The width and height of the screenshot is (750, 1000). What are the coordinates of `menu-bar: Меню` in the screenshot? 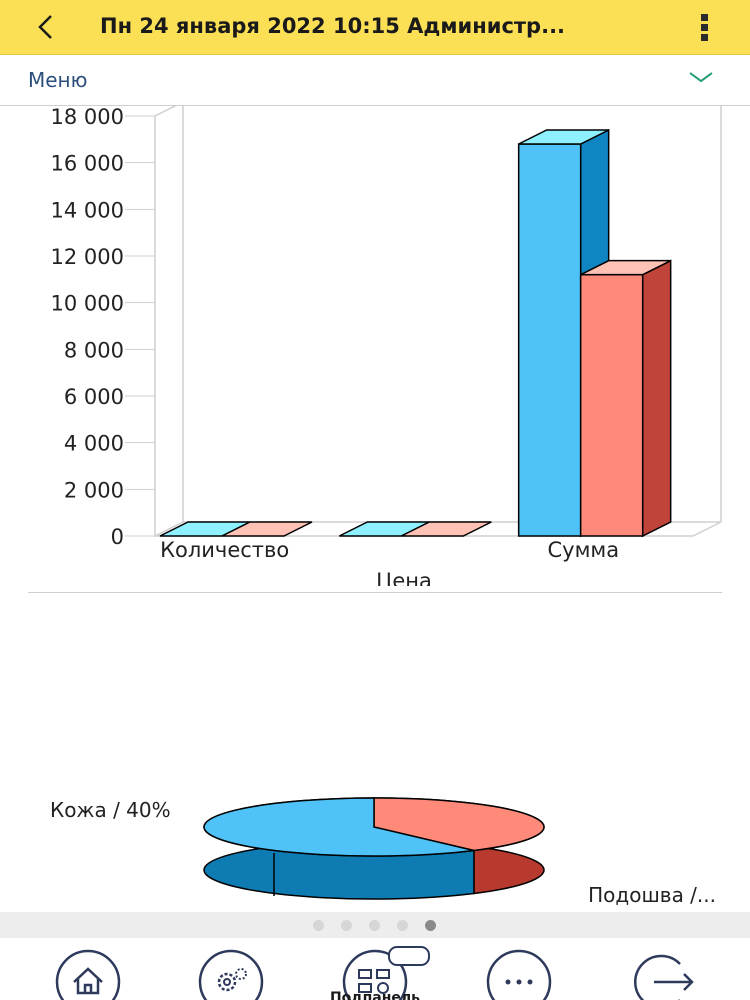 It's located at (375, 80).